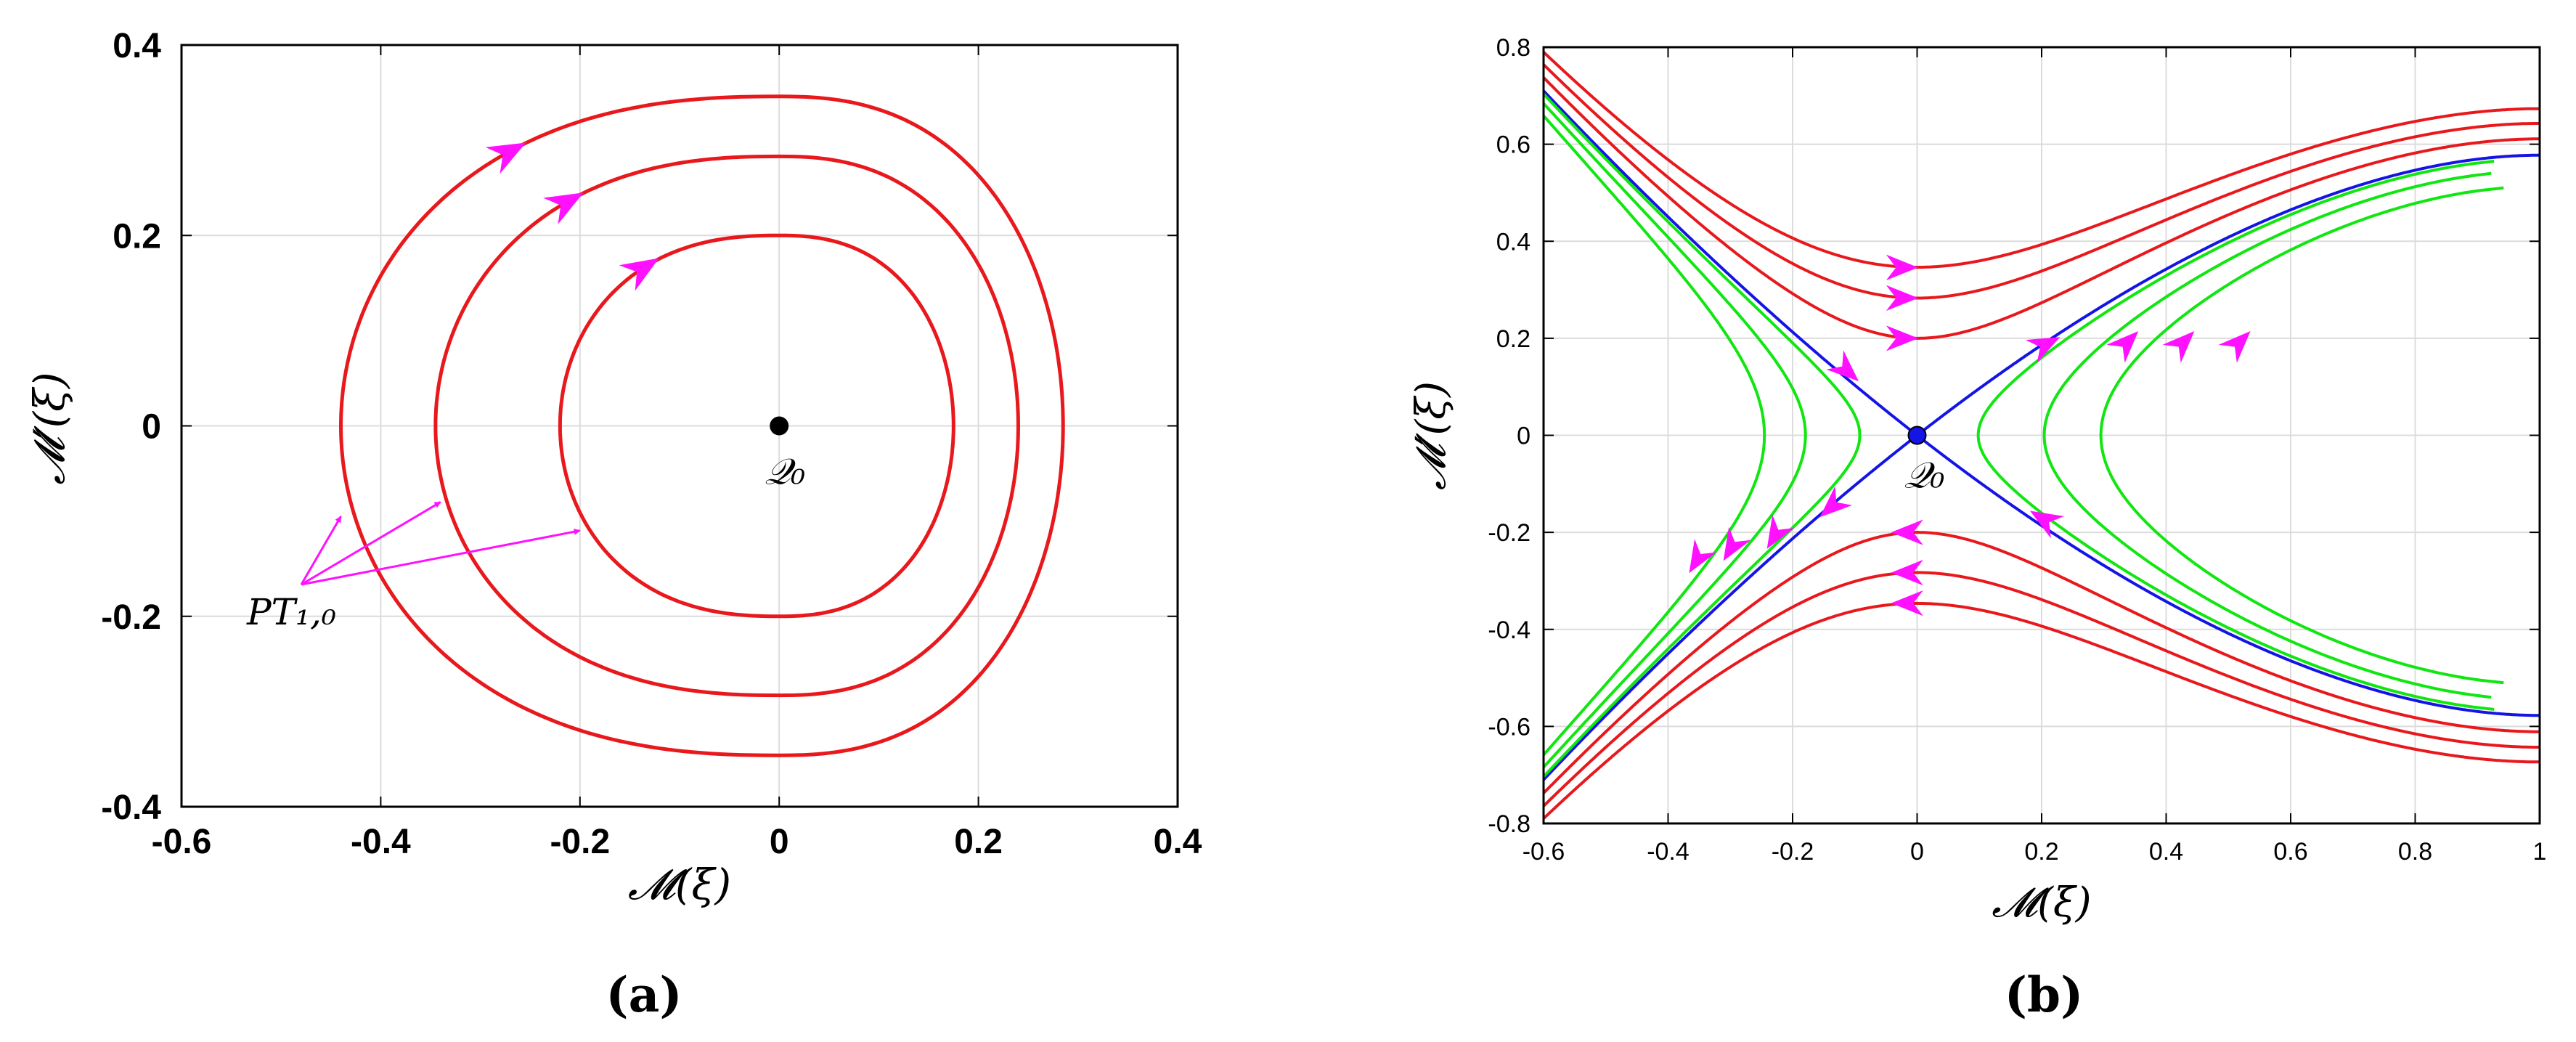  I want to click on x-tick-label: 0.8, so click(2415, 852).